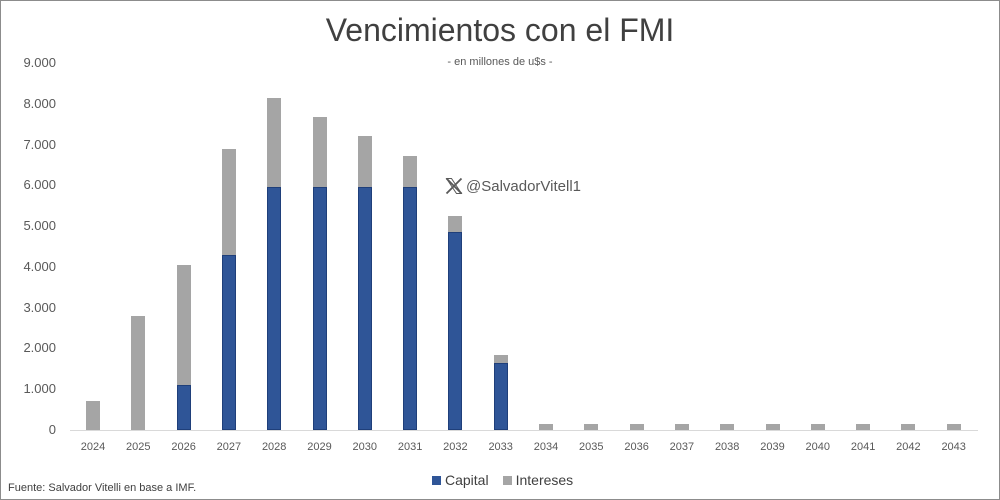 The width and height of the screenshot is (1000, 500). Describe the element at coordinates (364, 308) in the screenshot. I see `bar-capital-2030` at that location.